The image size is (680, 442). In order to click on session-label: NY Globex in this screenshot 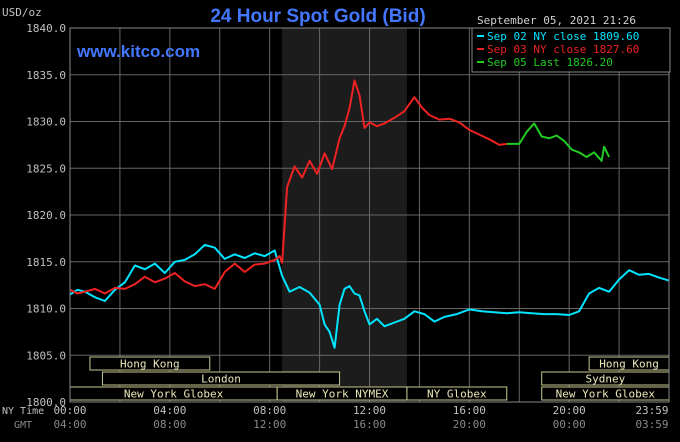, I will do `click(457, 394)`.